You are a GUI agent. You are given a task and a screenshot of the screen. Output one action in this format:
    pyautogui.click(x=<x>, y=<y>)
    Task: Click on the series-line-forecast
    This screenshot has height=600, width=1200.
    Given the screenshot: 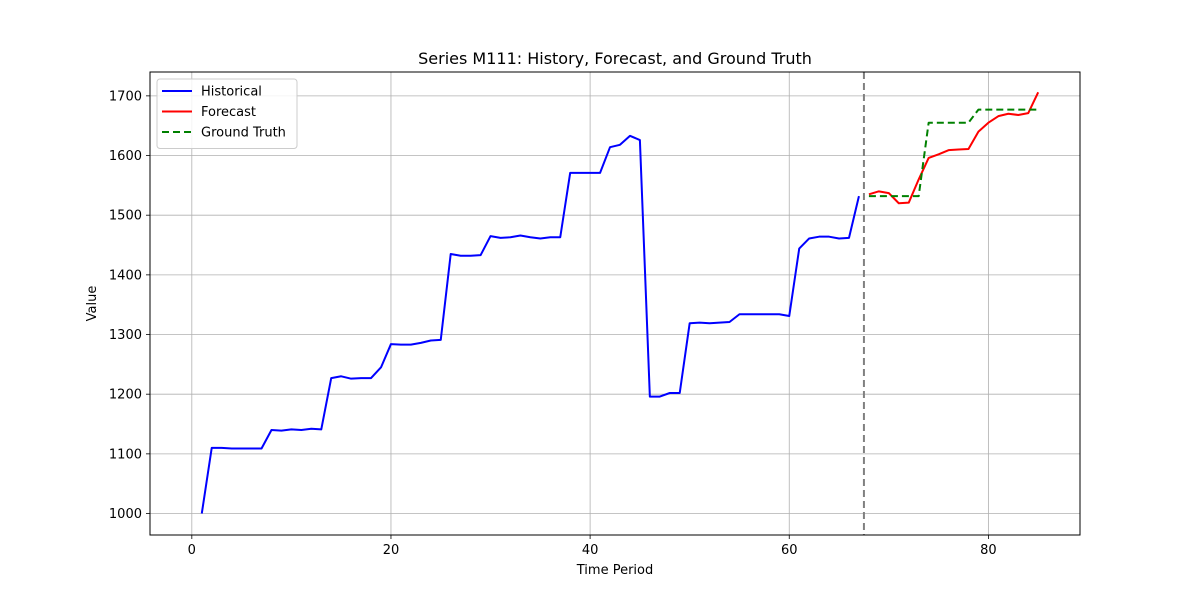 What is the action you would take?
    pyautogui.click(x=954, y=148)
    